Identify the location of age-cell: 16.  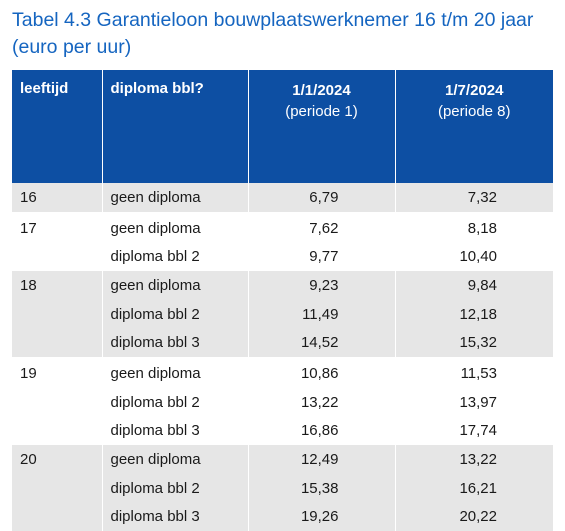
(57, 198).